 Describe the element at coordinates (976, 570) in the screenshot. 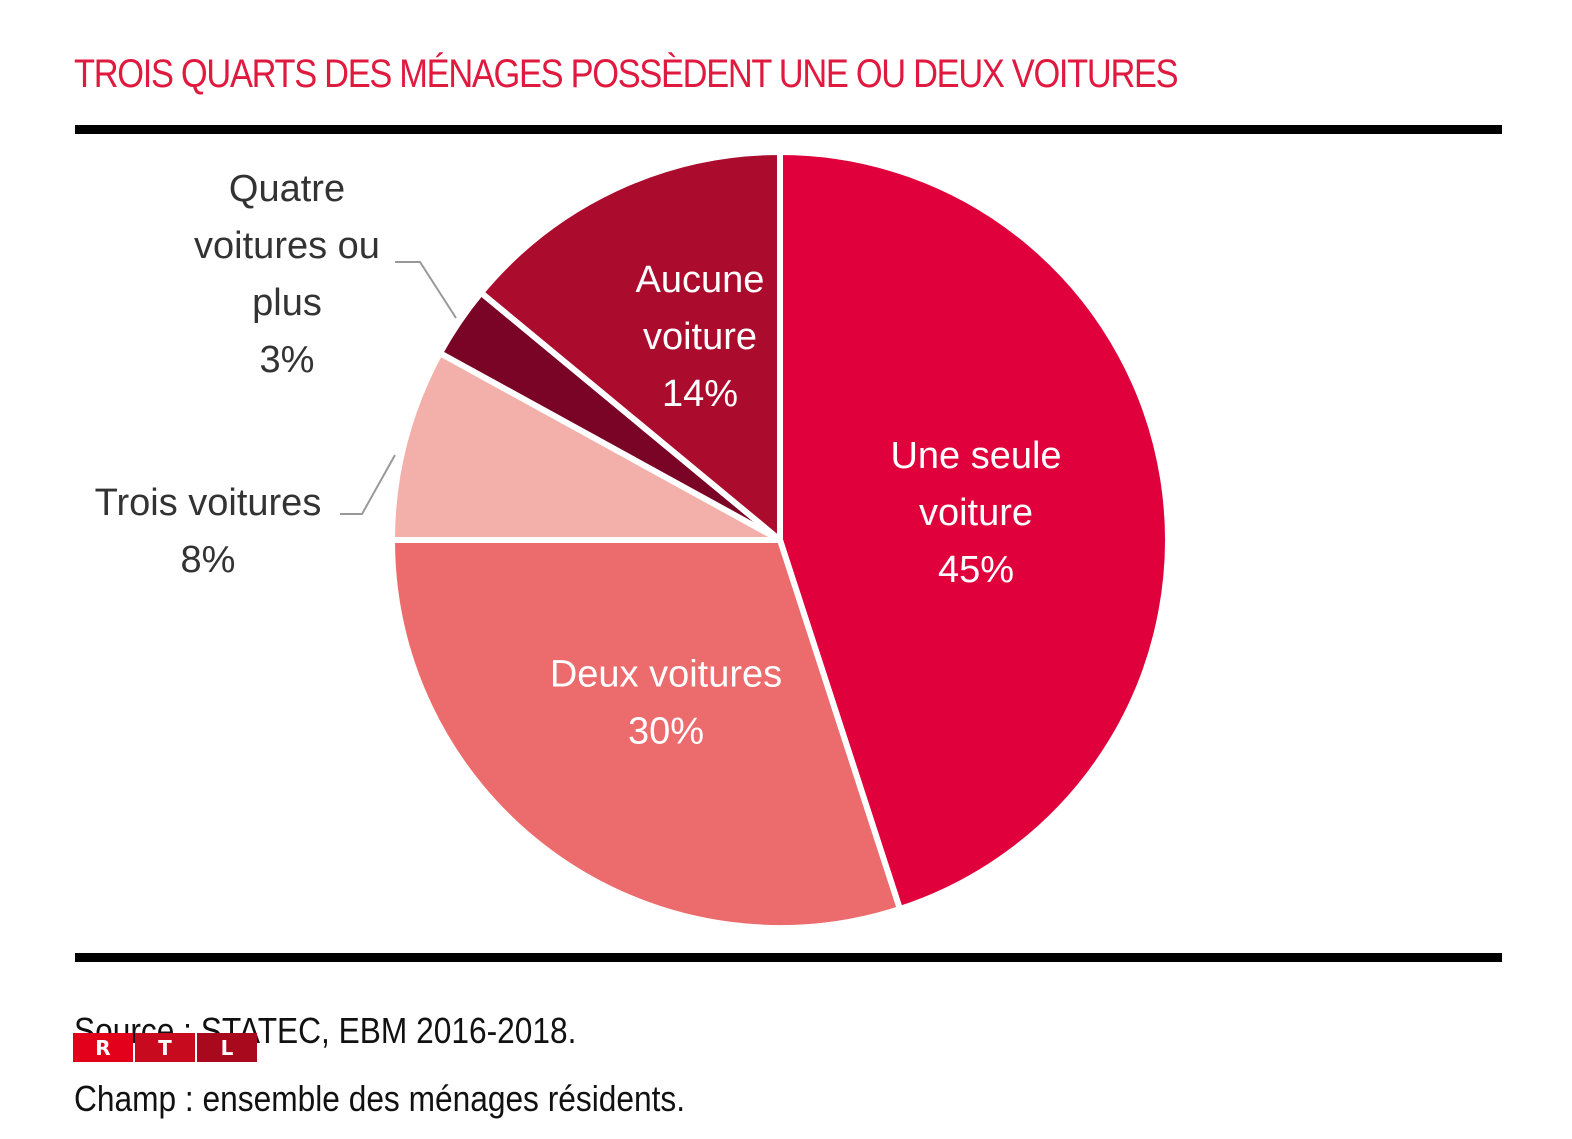

I see `slice-value-label: 45%` at that location.